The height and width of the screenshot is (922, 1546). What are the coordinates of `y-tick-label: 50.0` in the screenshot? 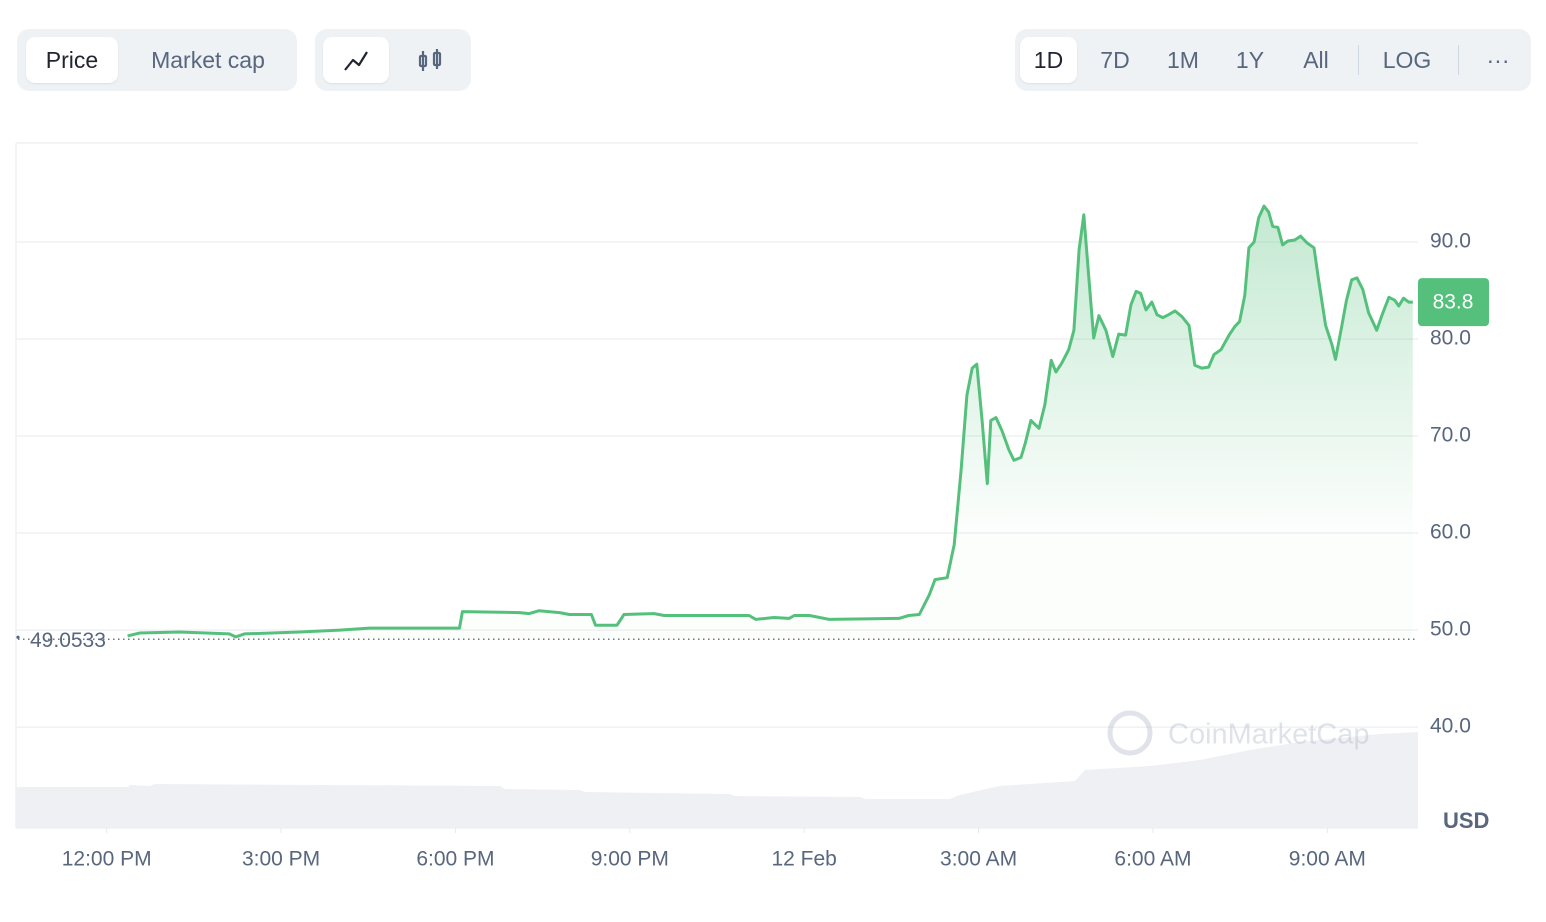 It's located at (1450, 629).